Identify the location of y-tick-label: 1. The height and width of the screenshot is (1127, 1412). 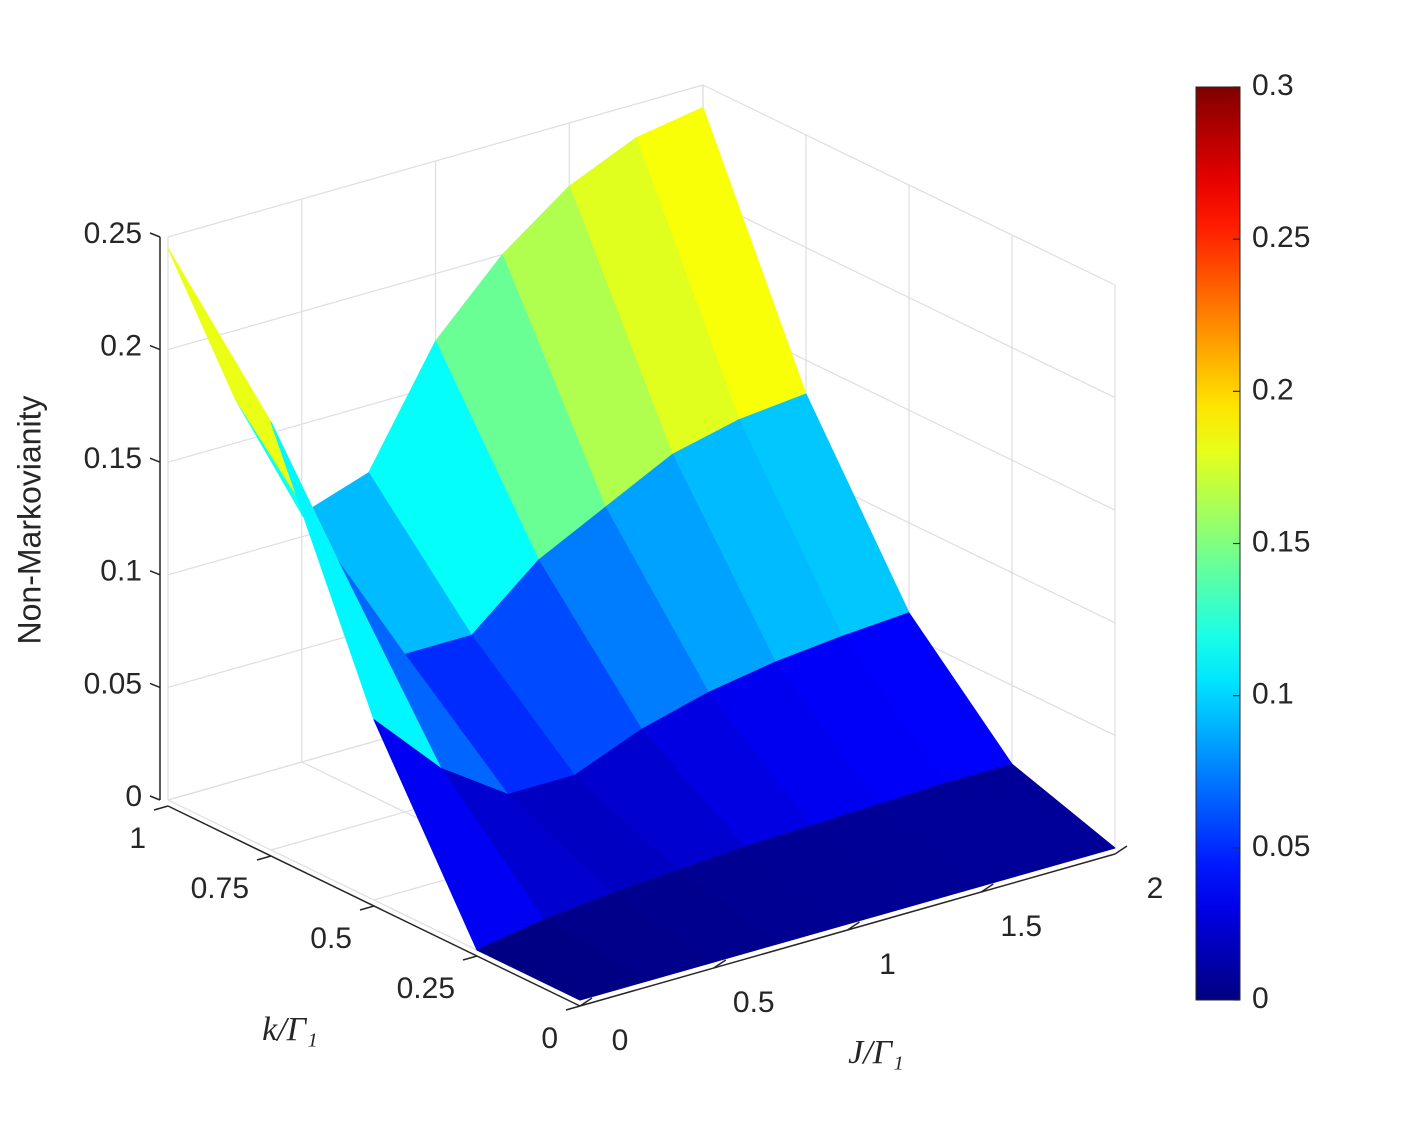
(137, 838).